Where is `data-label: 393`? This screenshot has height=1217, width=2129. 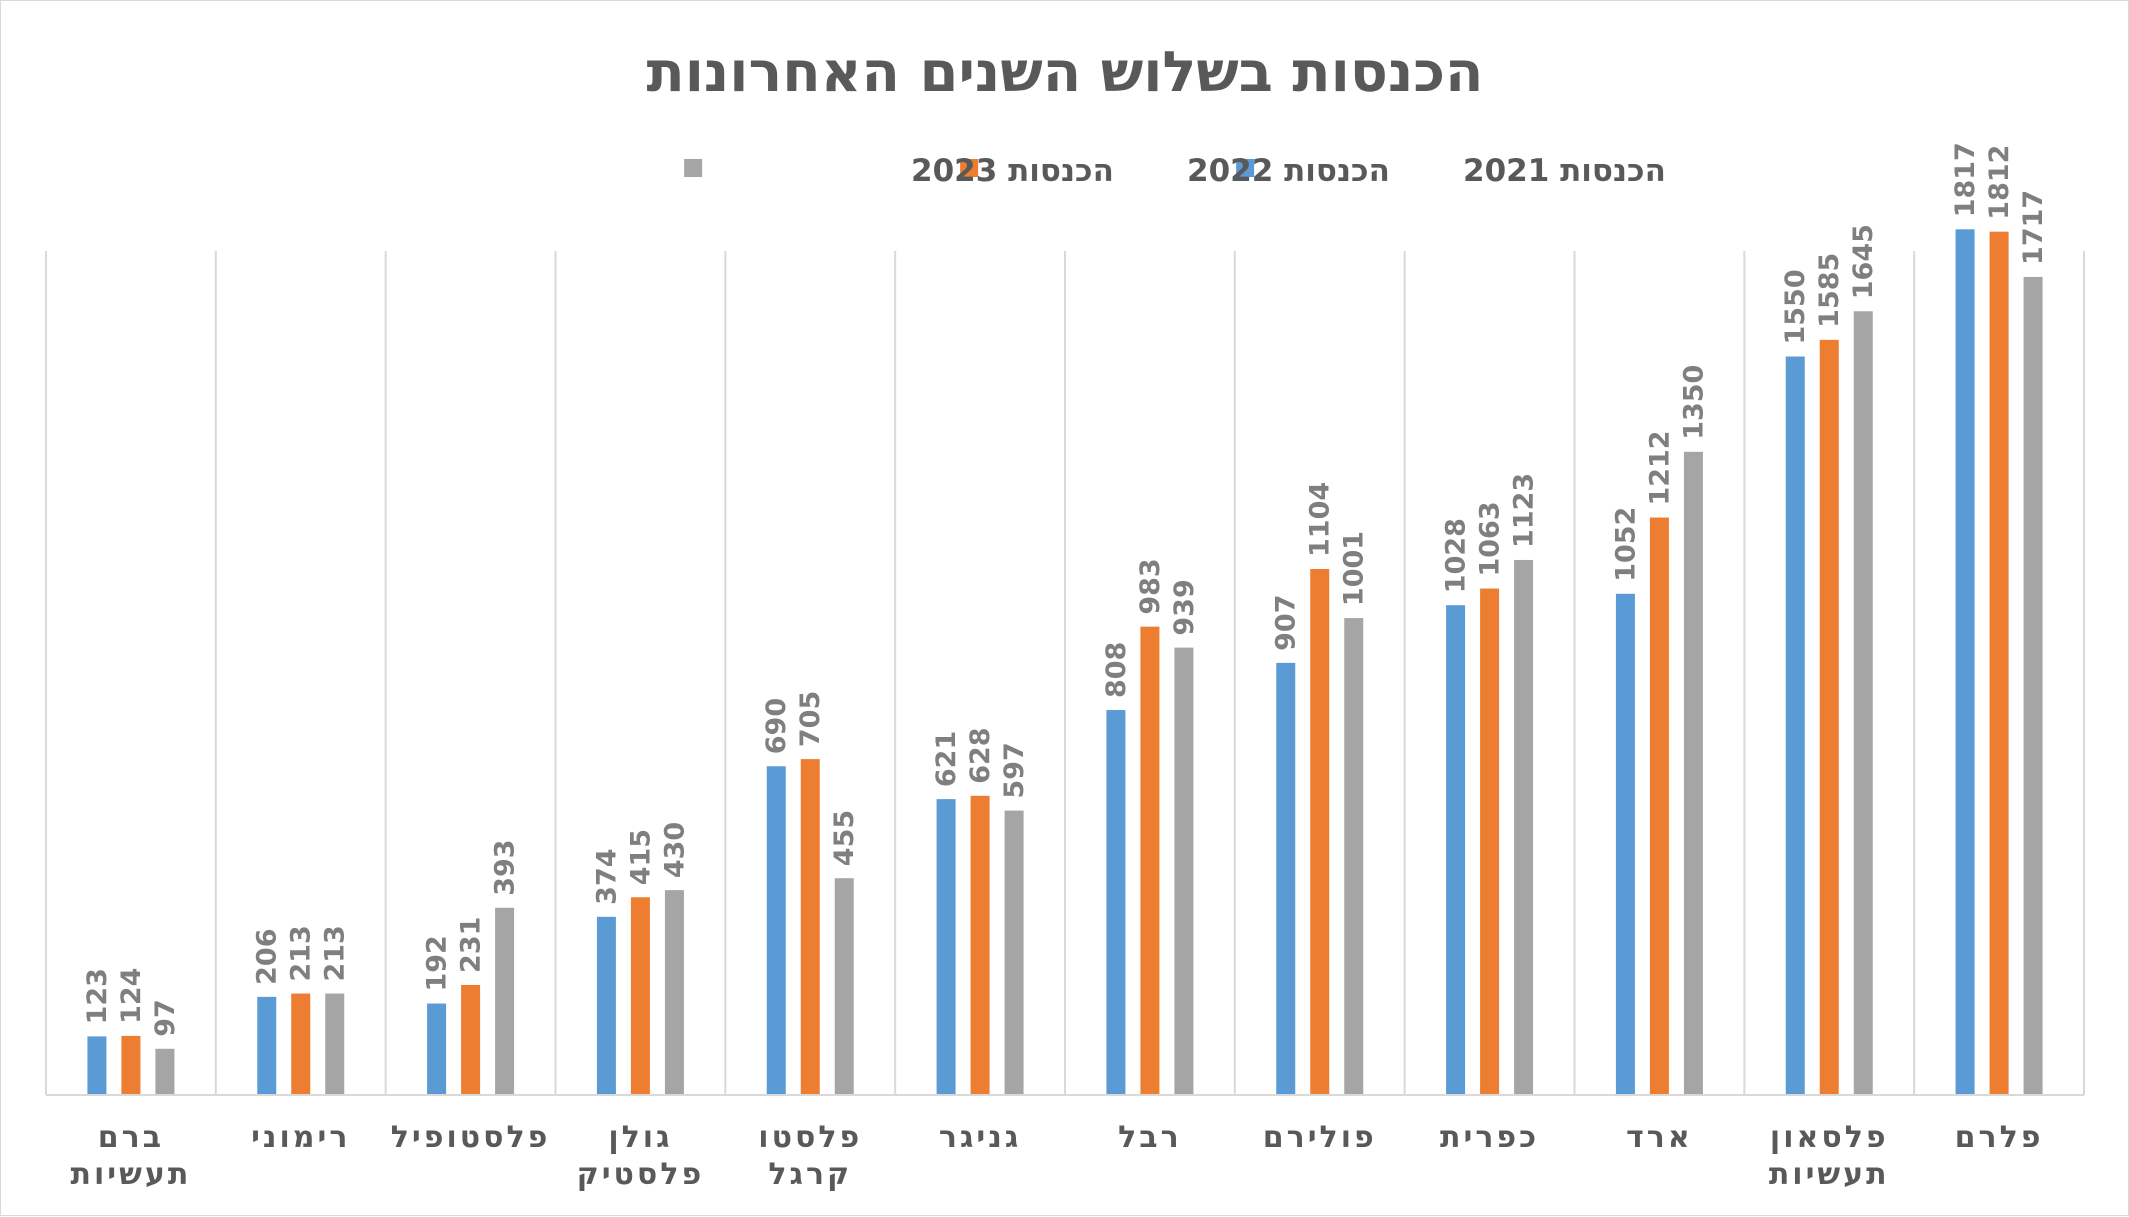 data-label: 393 is located at coordinates (505, 867).